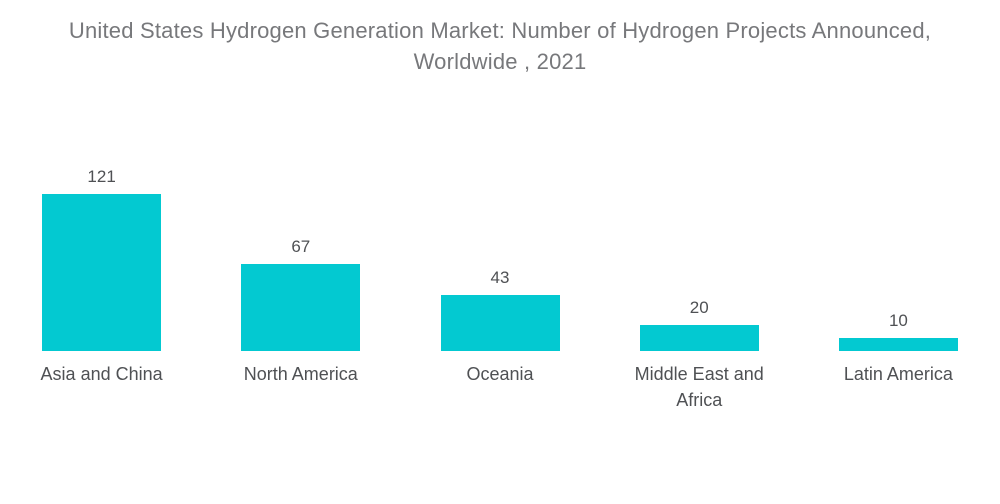 This screenshot has height=504, width=1000. What do you see at coordinates (500, 61) in the screenshot?
I see `chart-title-line2: Worldwide , 2021` at bounding box center [500, 61].